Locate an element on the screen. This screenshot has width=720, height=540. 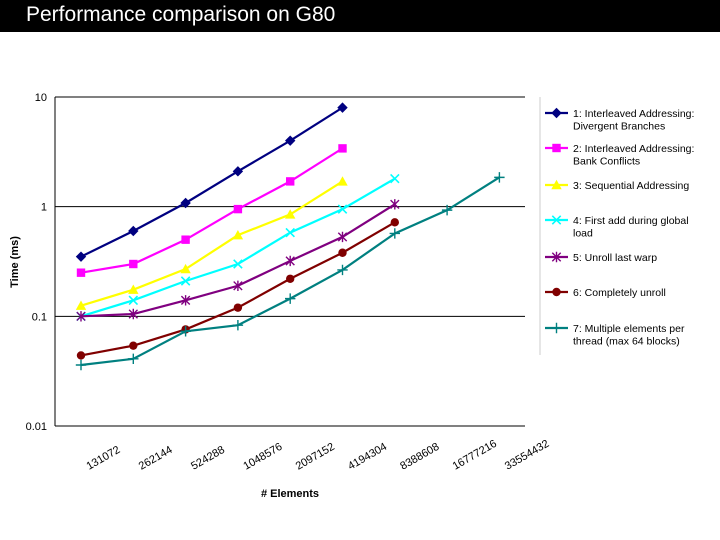
series-2-line is located at coordinates (212, 210).